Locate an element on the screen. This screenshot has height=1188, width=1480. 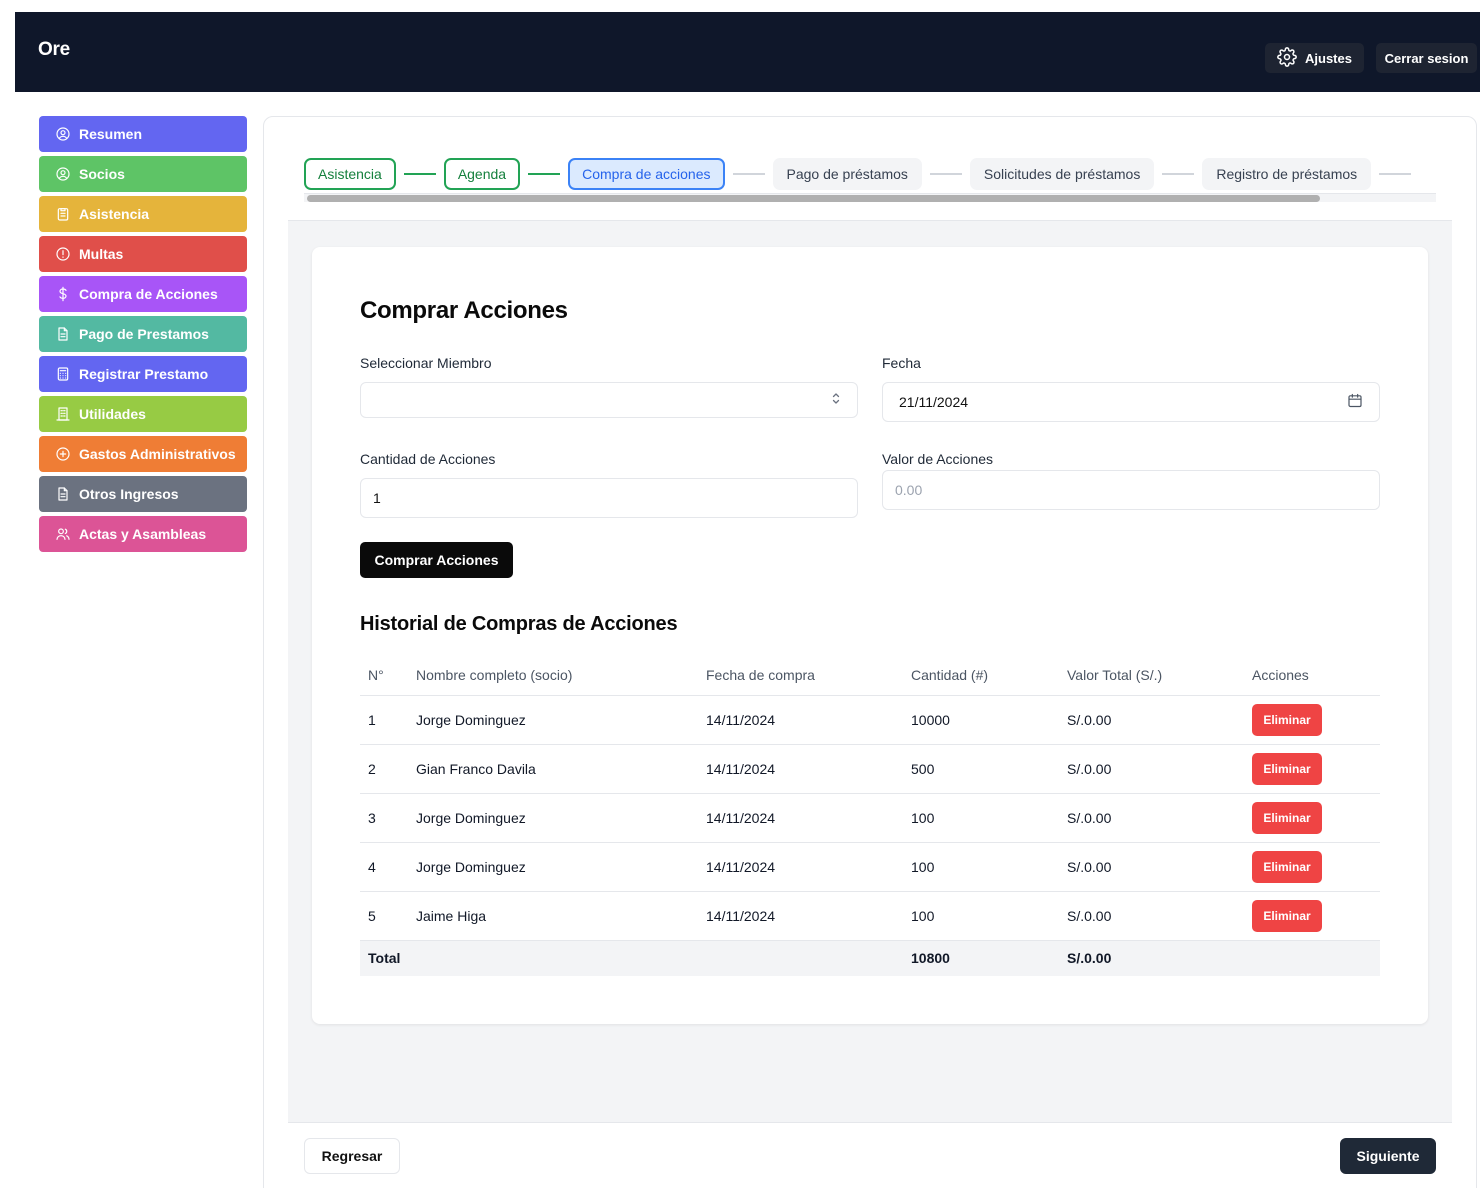
sidebar-item-label: Utilidades is located at coordinates (112, 414).